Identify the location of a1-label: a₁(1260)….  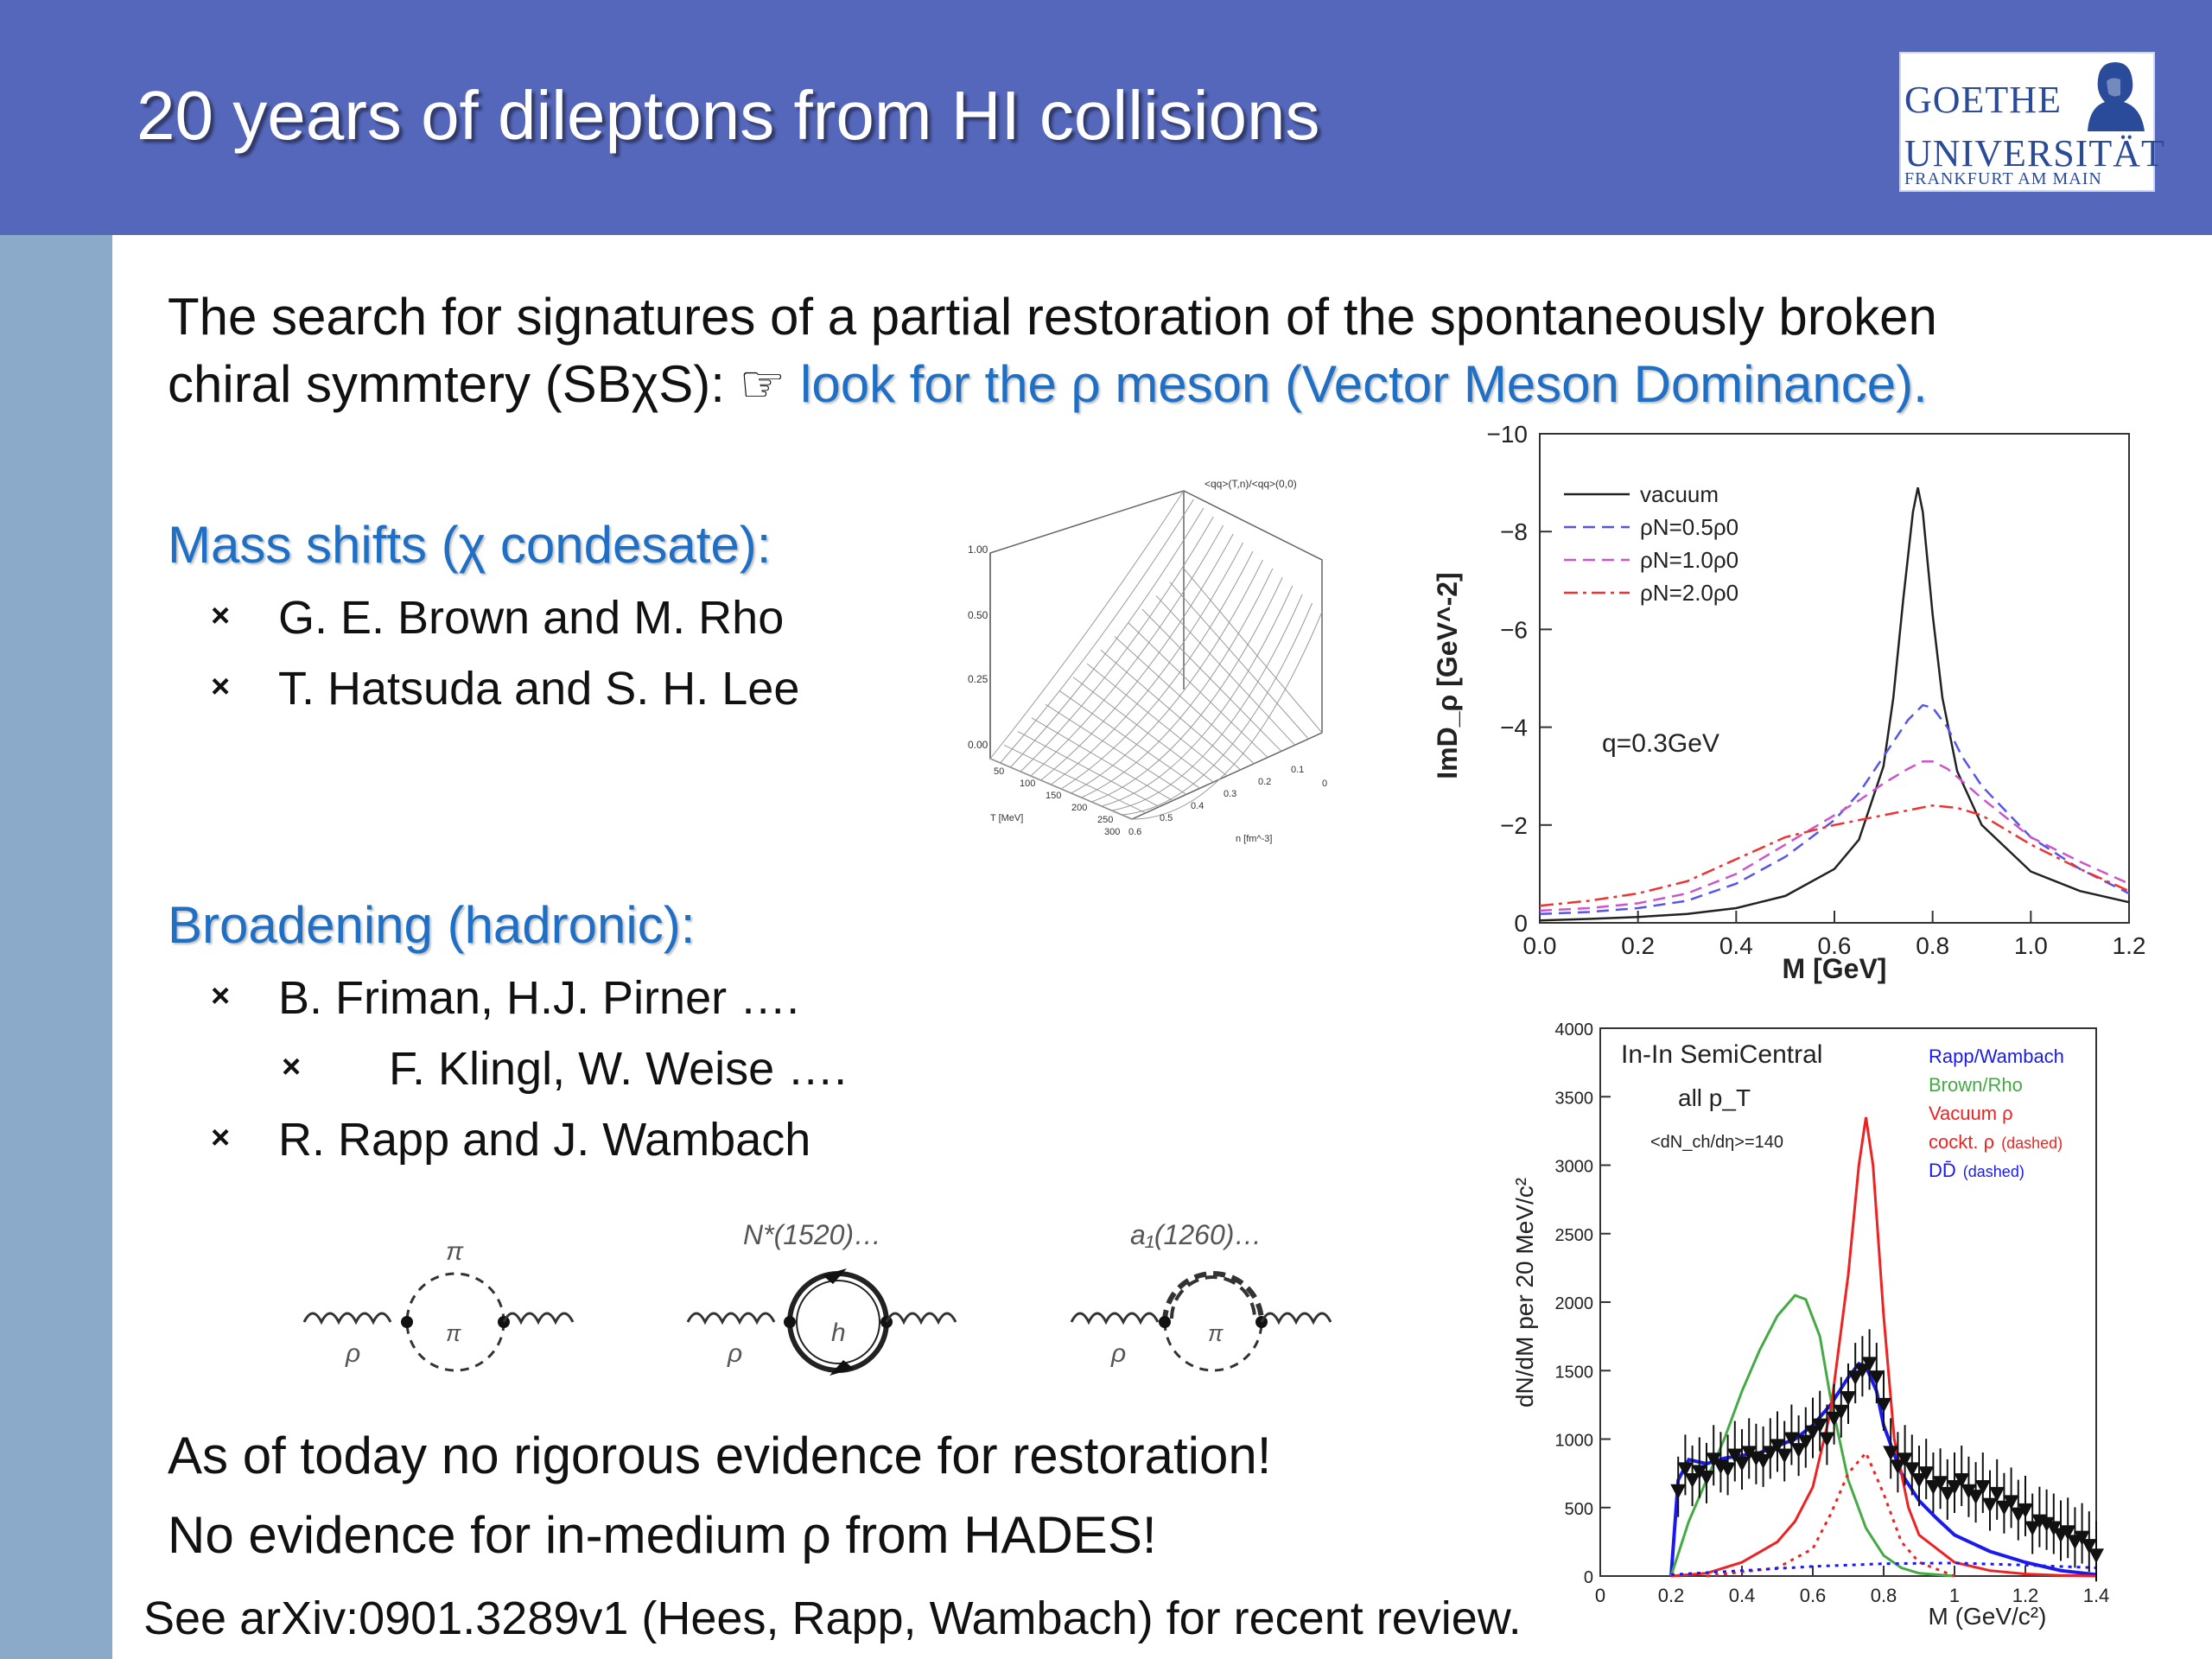
(1196, 1234).